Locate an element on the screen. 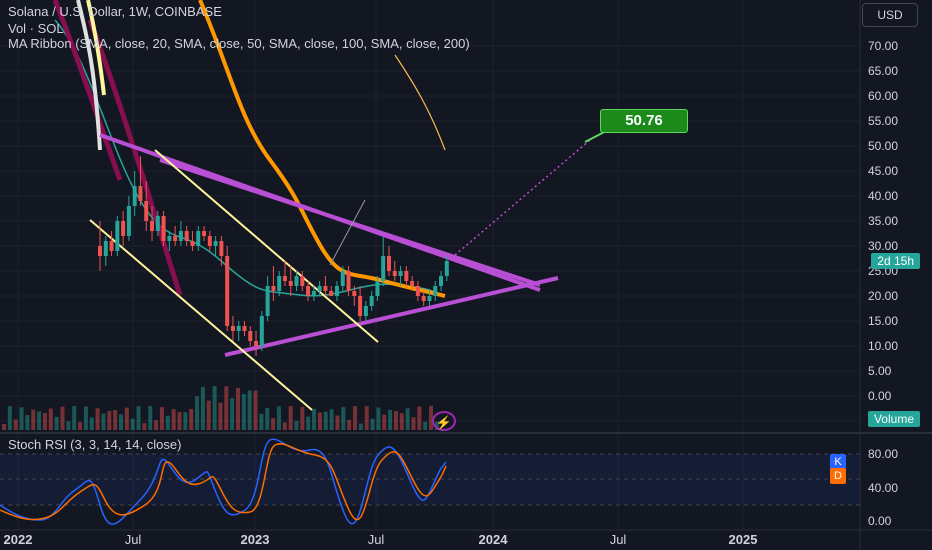 The width and height of the screenshot is (932, 550). candlesticks is located at coordinates (273, 256).